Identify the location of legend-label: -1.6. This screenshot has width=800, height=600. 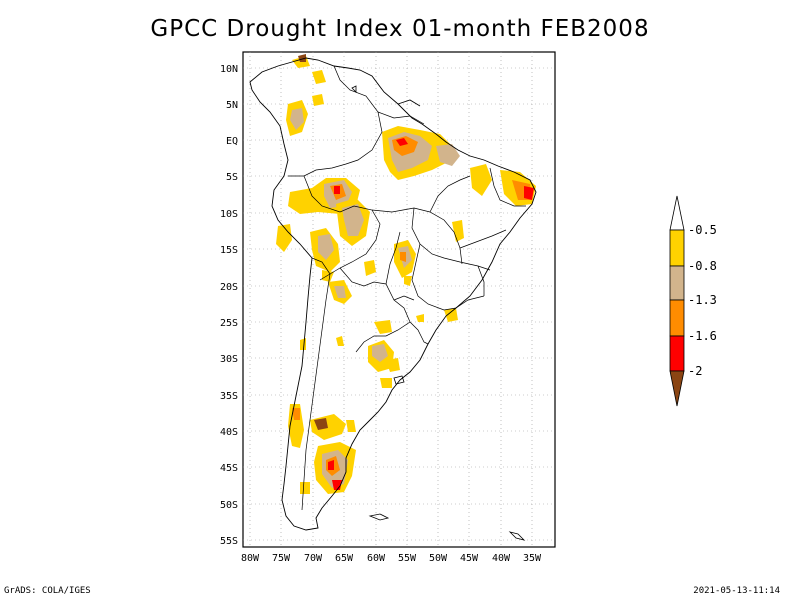
(702, 336).